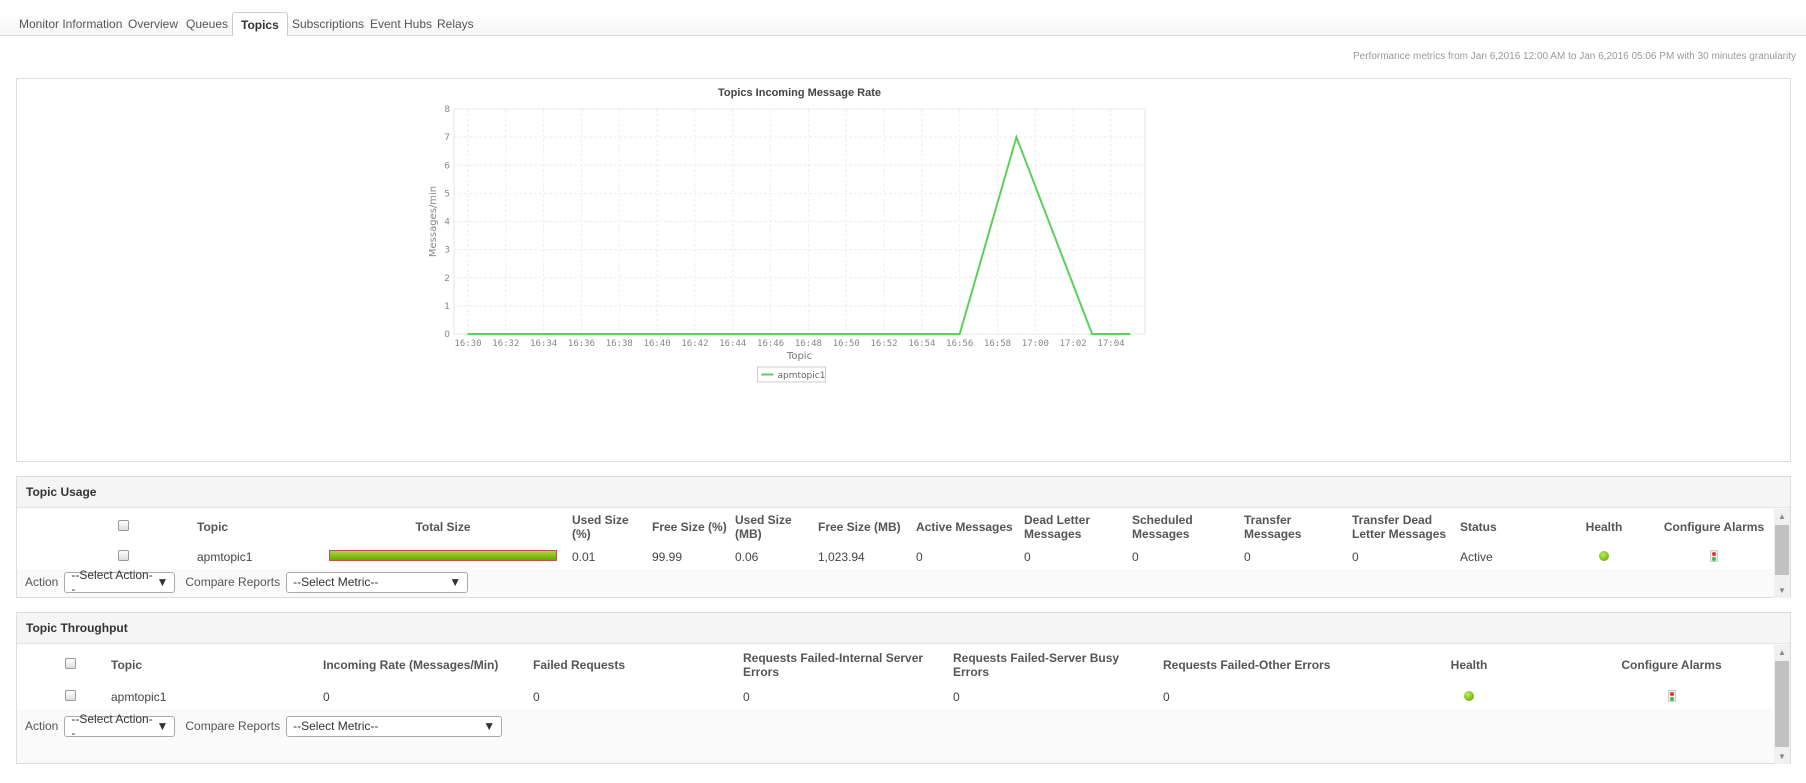 This screenshot has height=783, width=1806. I want to click on compare-value: --Select Metric--, so click(336, 726).